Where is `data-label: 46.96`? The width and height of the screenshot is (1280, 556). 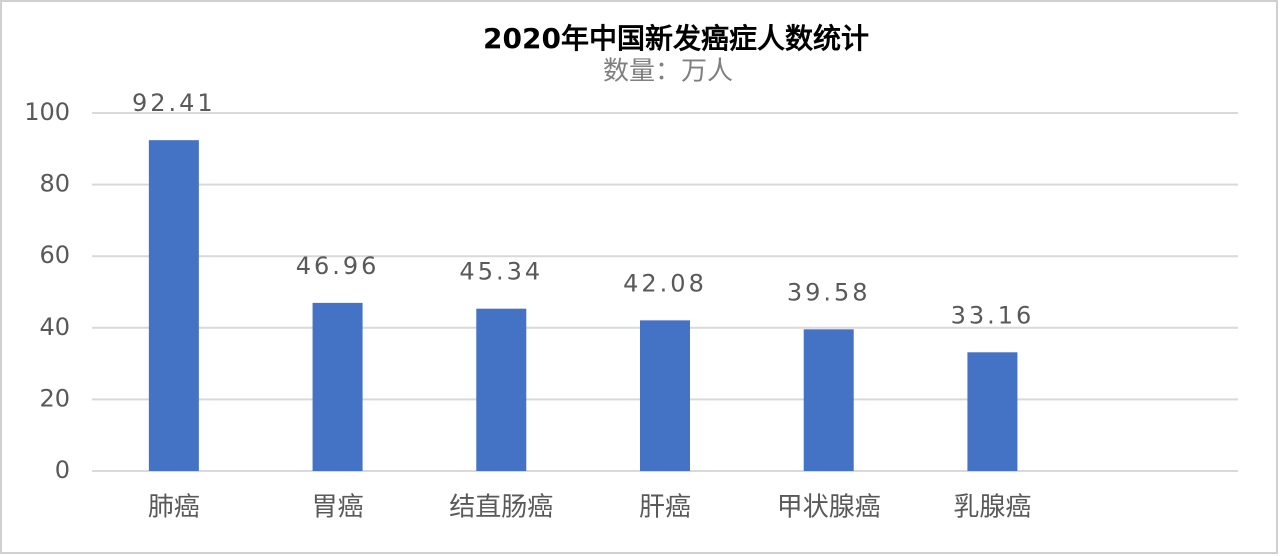
data-label: 46.96 is located at coordinates (338, 266).